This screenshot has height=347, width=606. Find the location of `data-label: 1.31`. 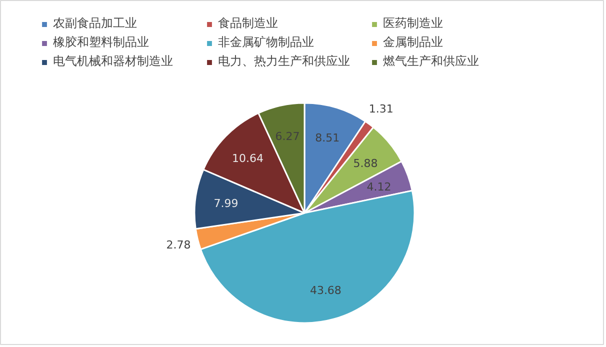

data-label: 1.31 is located at coordinates (381, 109).